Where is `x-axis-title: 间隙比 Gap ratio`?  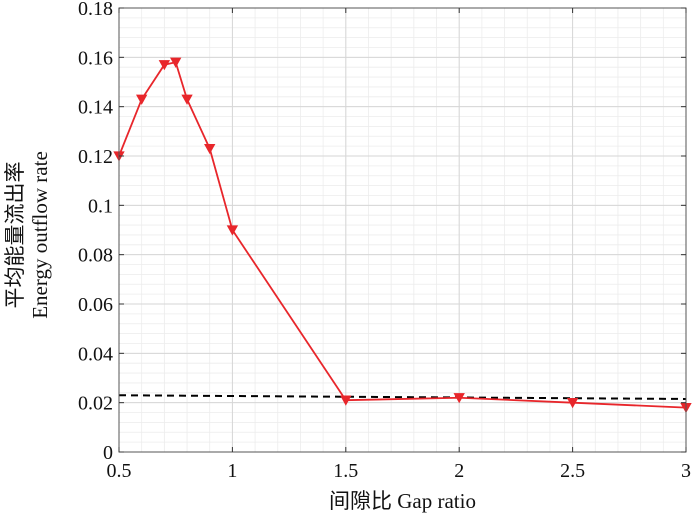 x-axis-title: 间隙比 Gap ratio is located at coordinates (402, 501).